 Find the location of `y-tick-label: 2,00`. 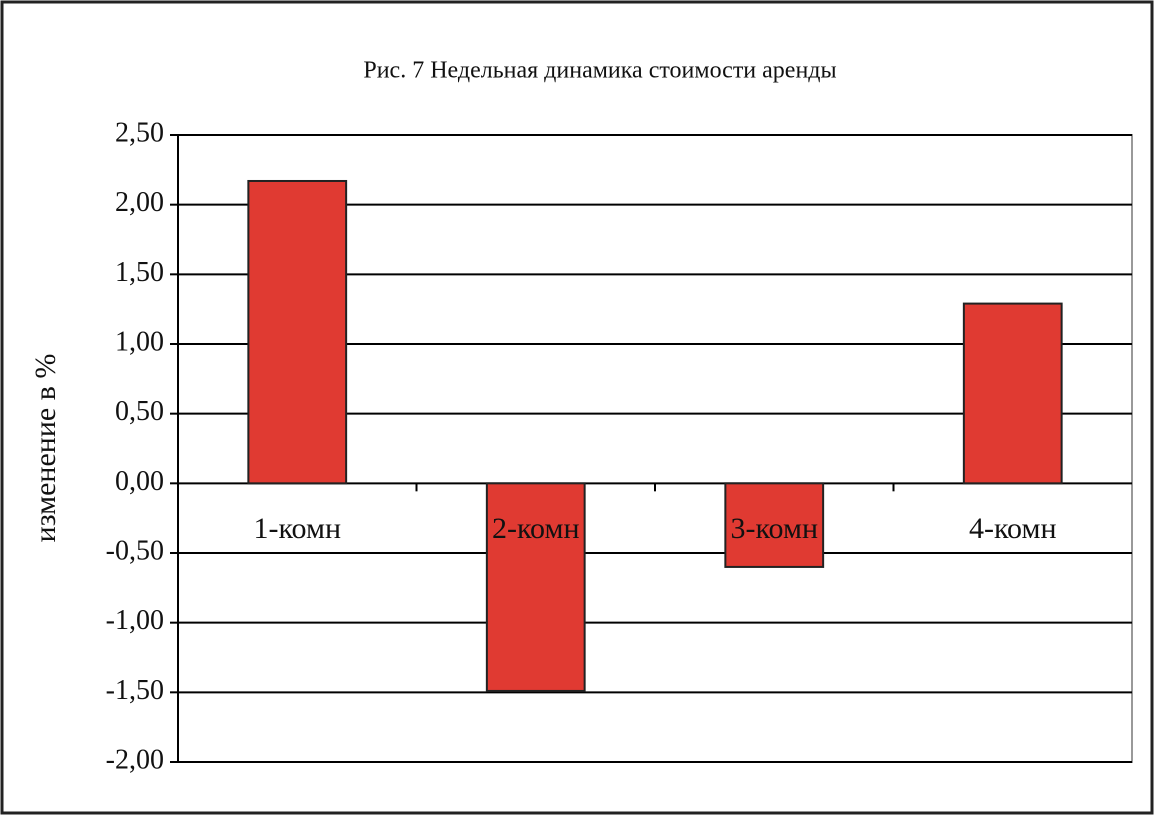

y-tick-label: 2,00 is located at coordinates (139, 202).